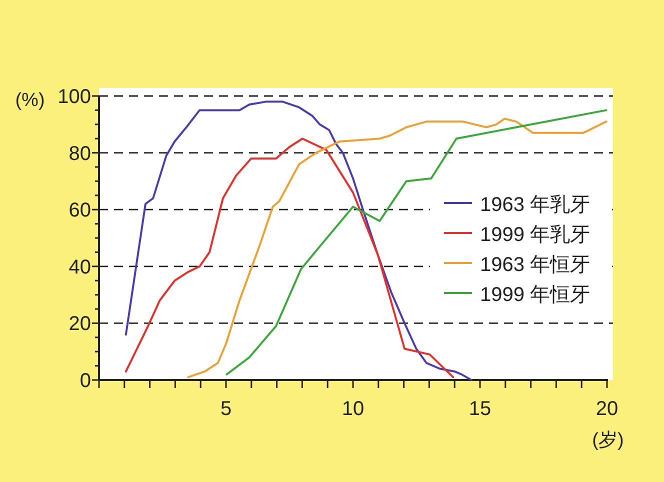 The height and width of the screenshot is (482, 664). What do you see at coordinates (85, 381) in the screenshot?
I see `y-tick-label: 0` at bounding box center [85, 381].